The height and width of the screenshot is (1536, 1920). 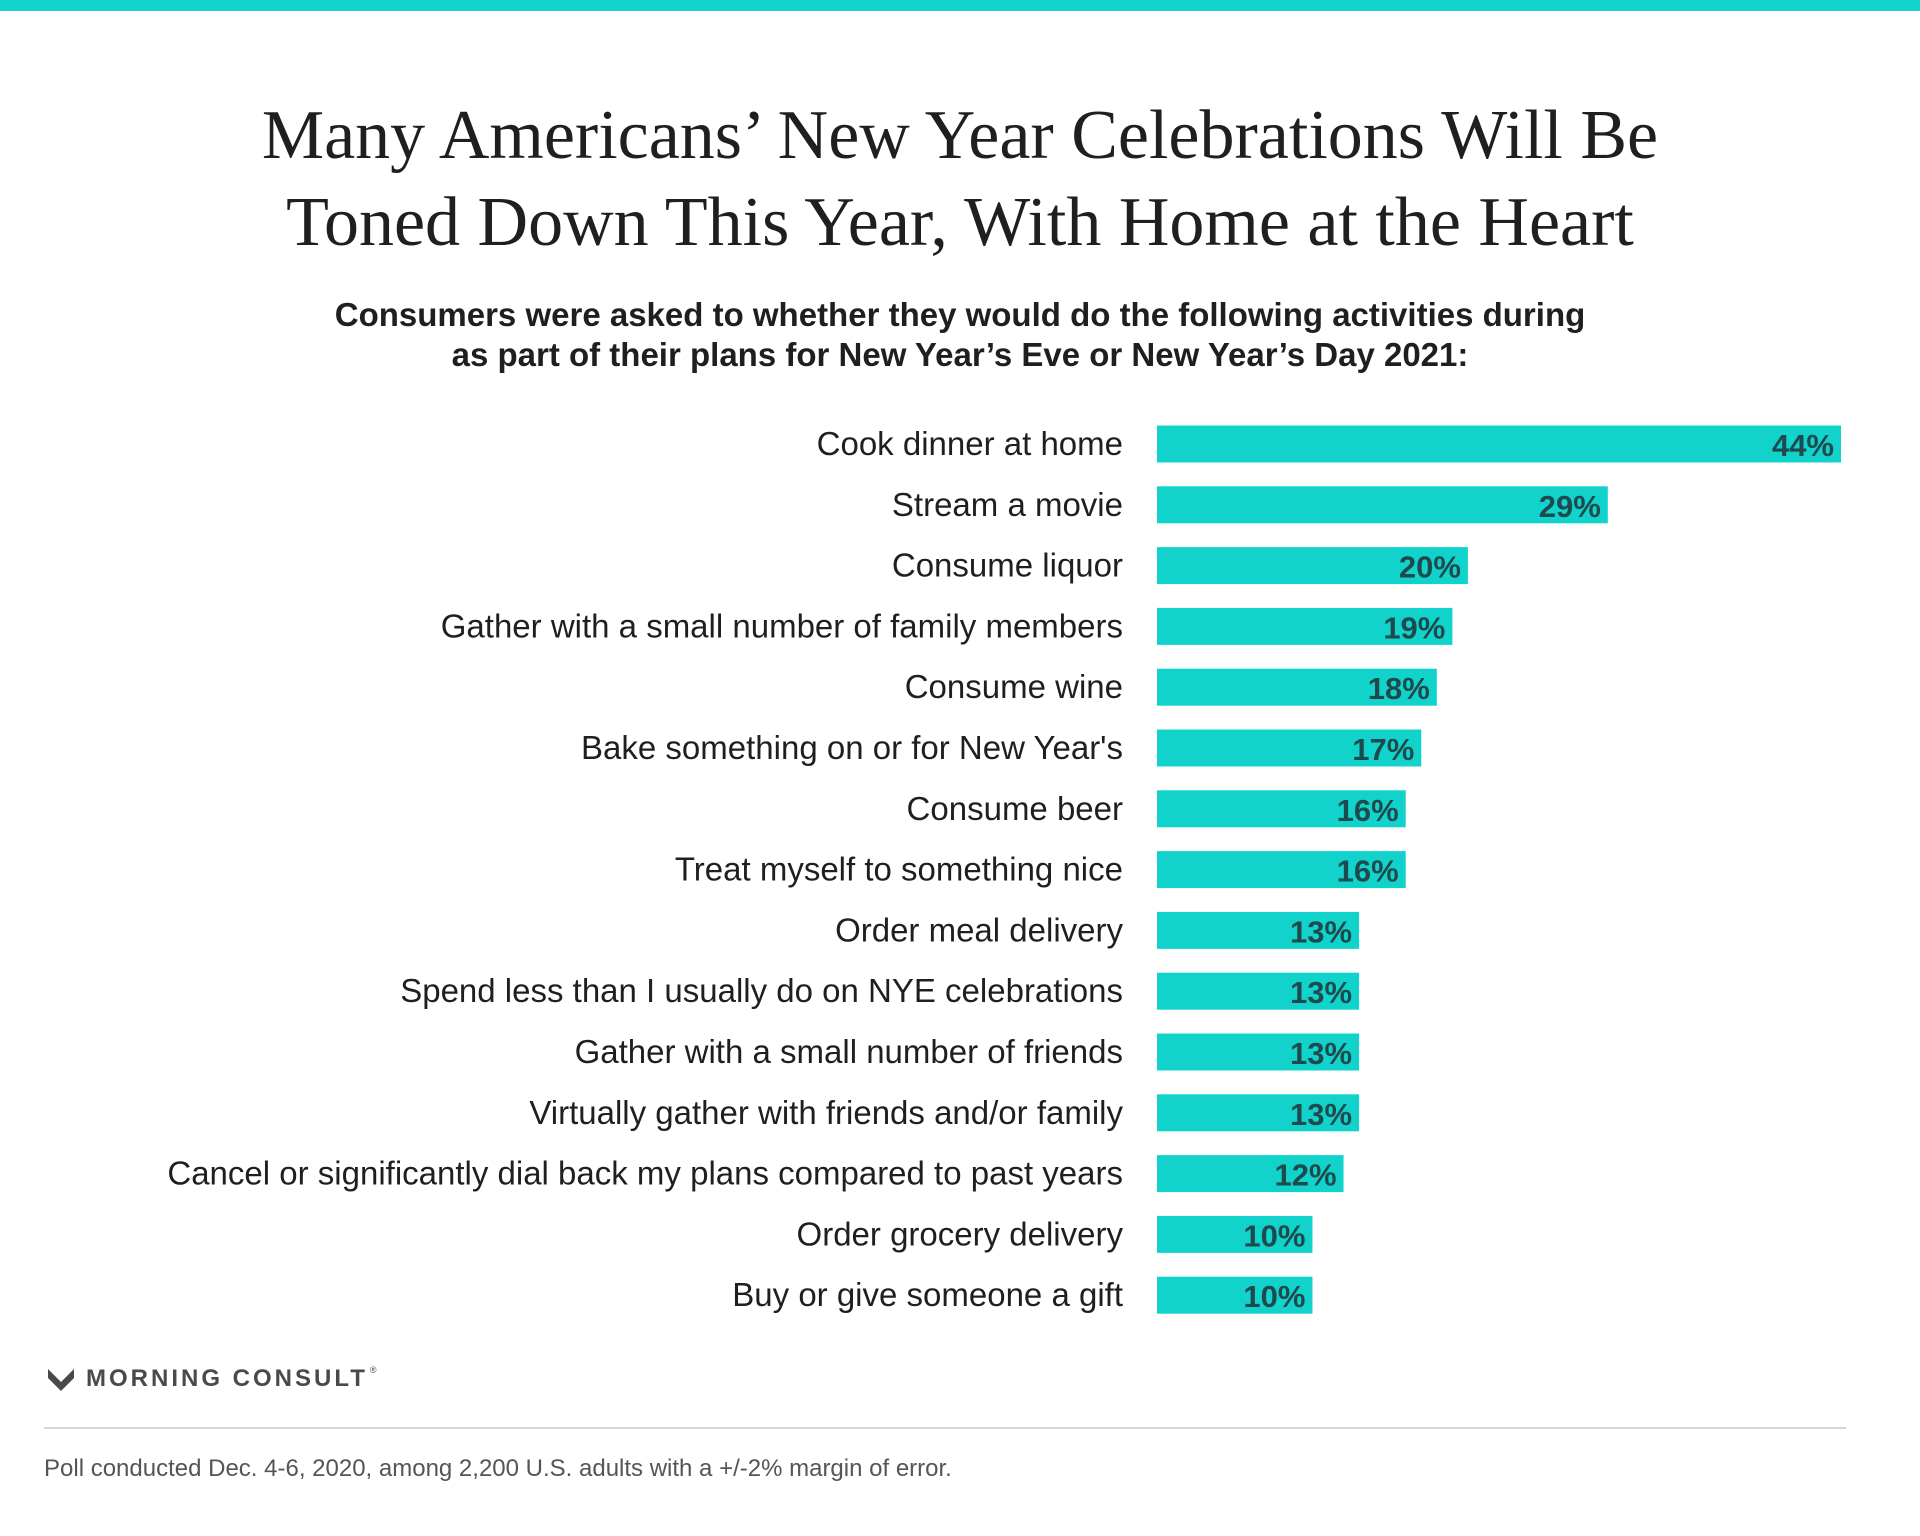 I want to click on category-label: Stream a movie, so click(x=1007, y=504).